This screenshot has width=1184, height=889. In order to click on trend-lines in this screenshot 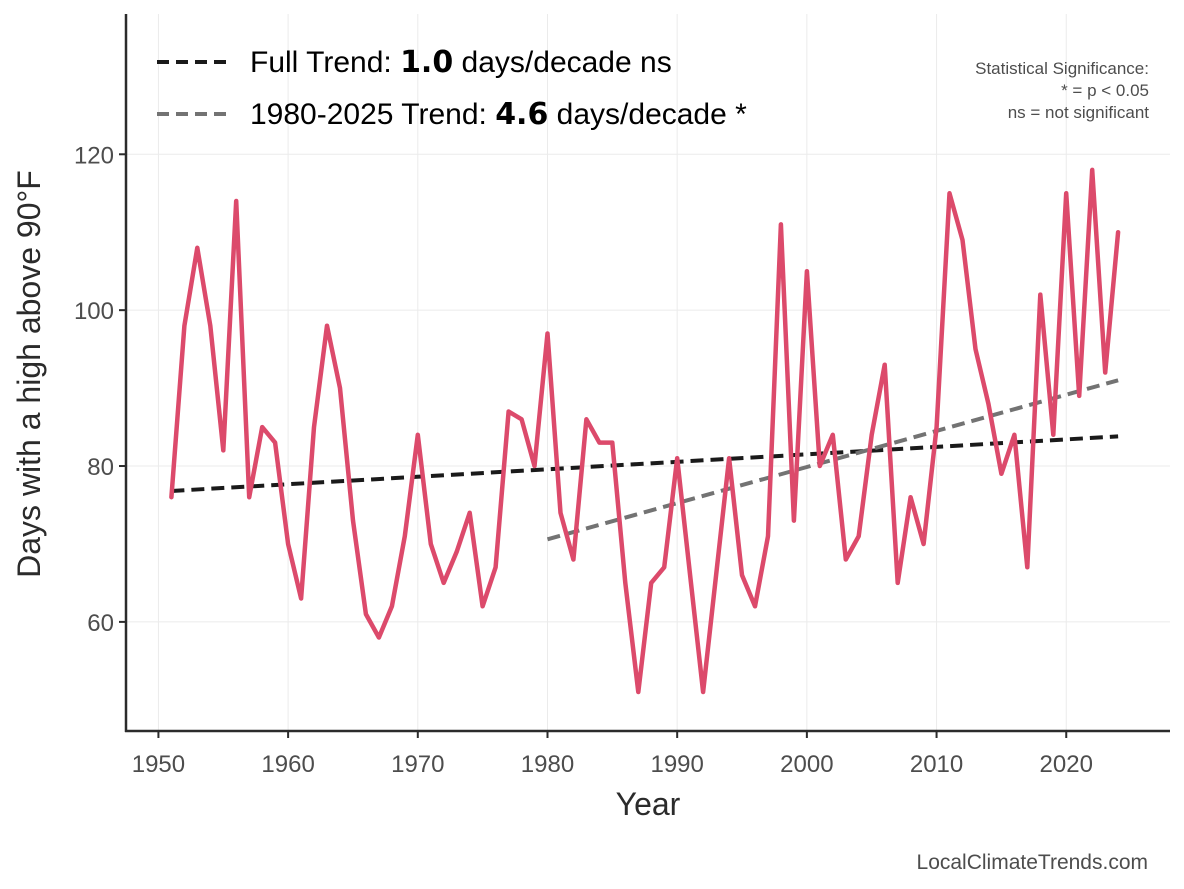, I will do `click(645, 460)`.